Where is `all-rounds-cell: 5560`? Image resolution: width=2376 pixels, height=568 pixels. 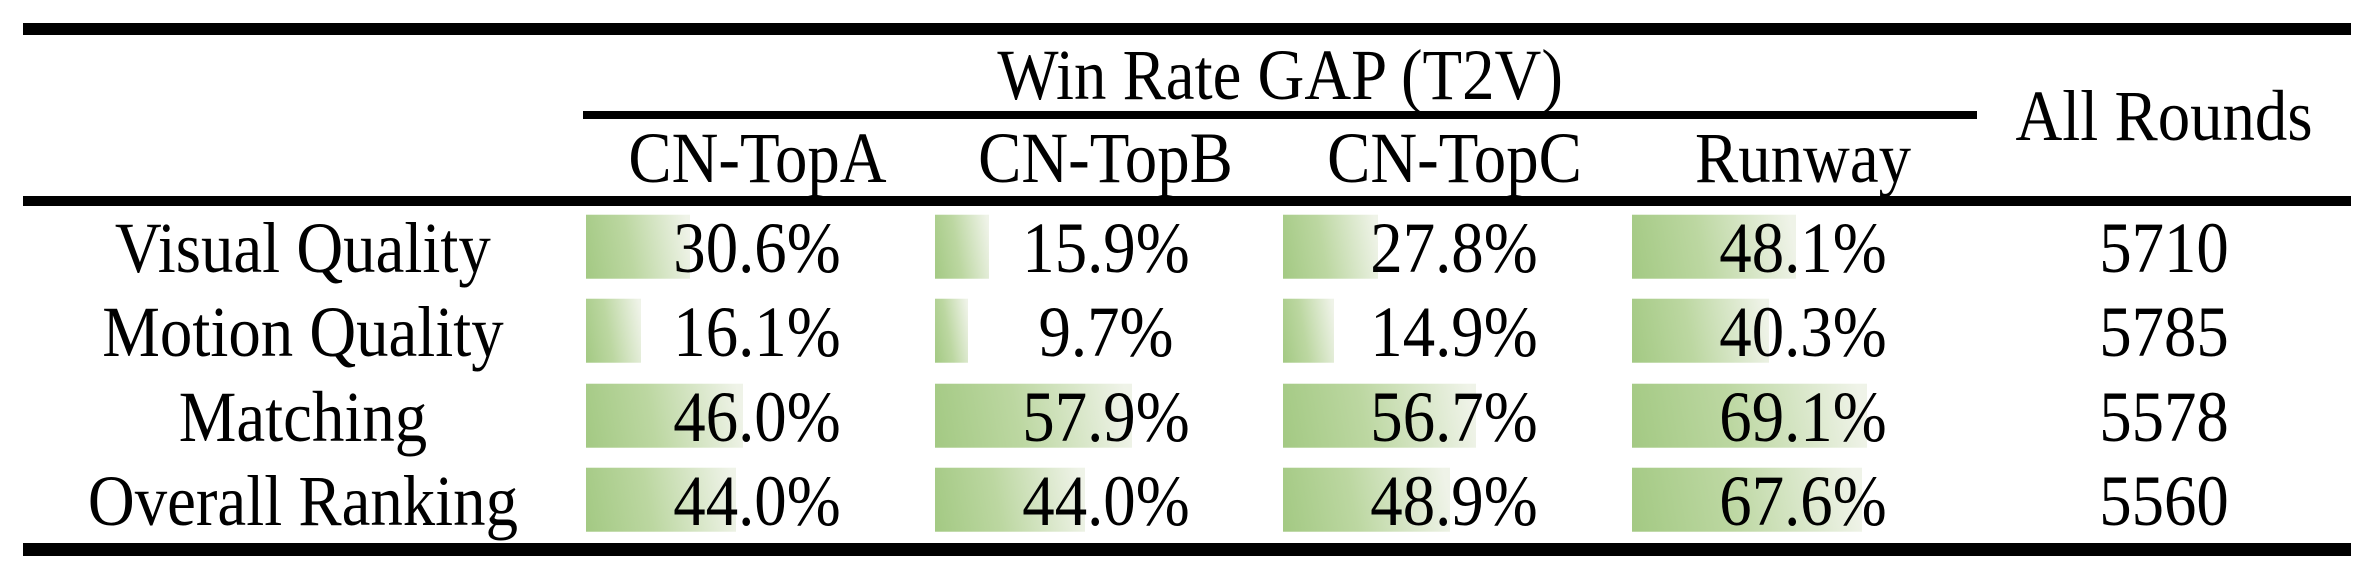 all-rounds-cell: 5560 is located at coordinates (2164, 501).